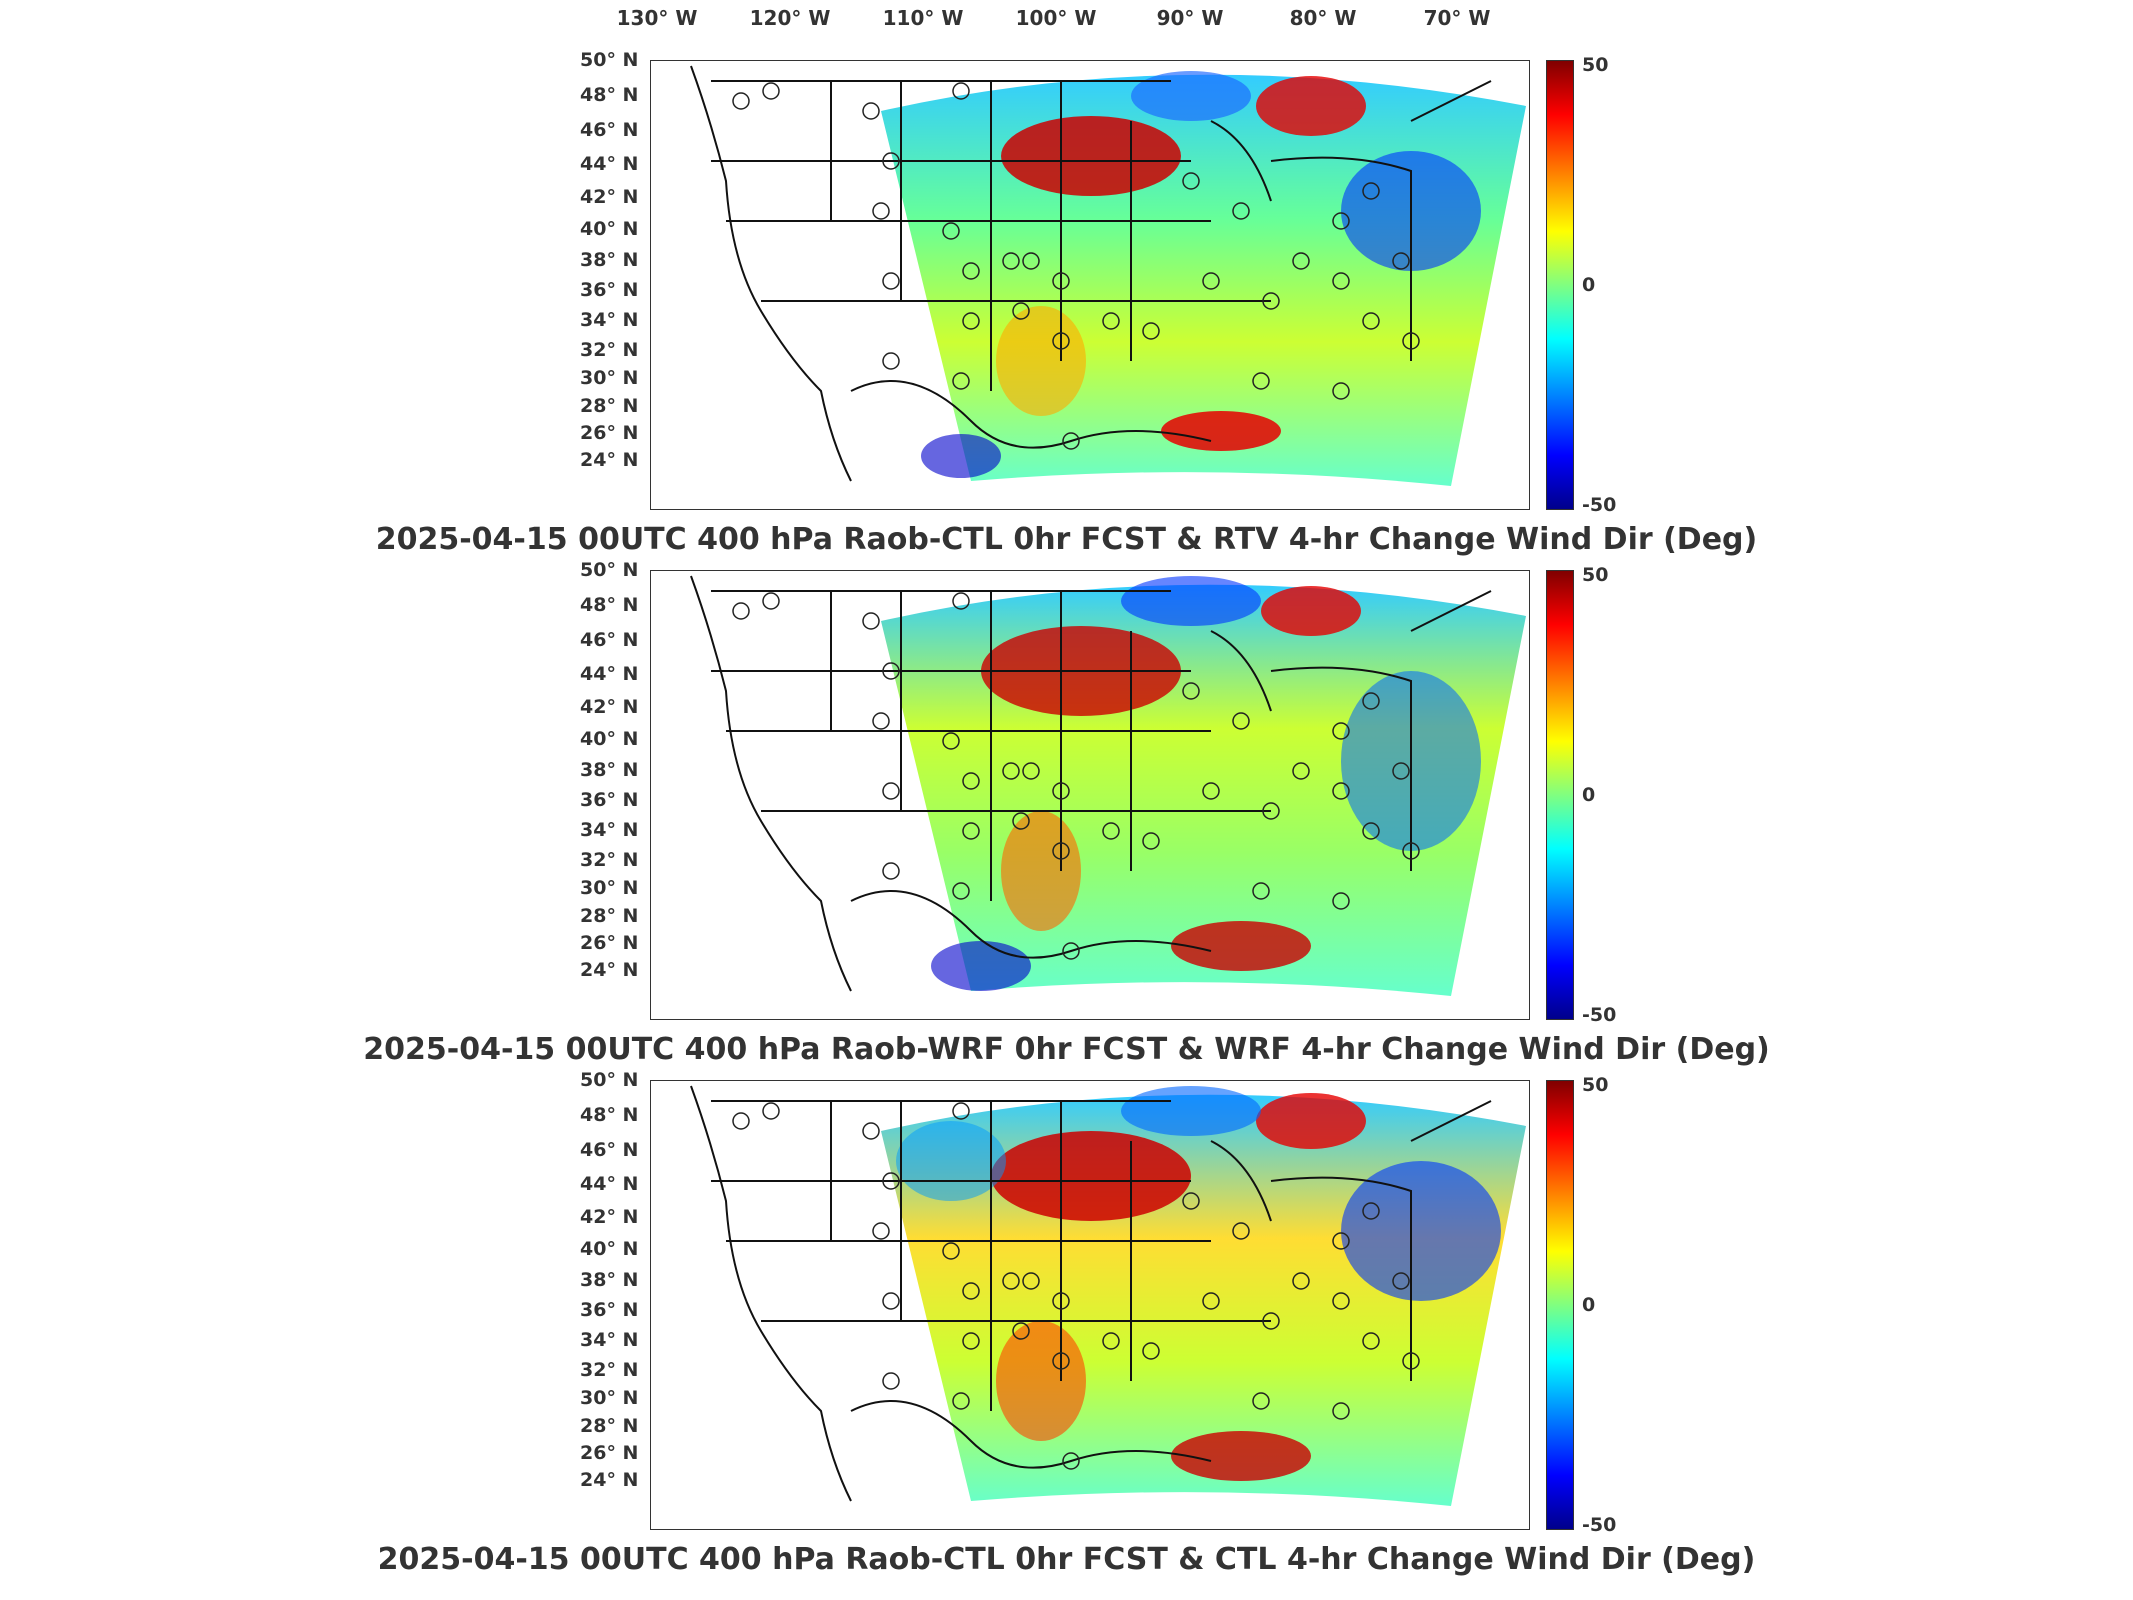 This screenshot has height=1600, width=2133. Describe the element at coordinates (609, 1310) in the screenshot. I see `lat-label: 36° N` at that location.